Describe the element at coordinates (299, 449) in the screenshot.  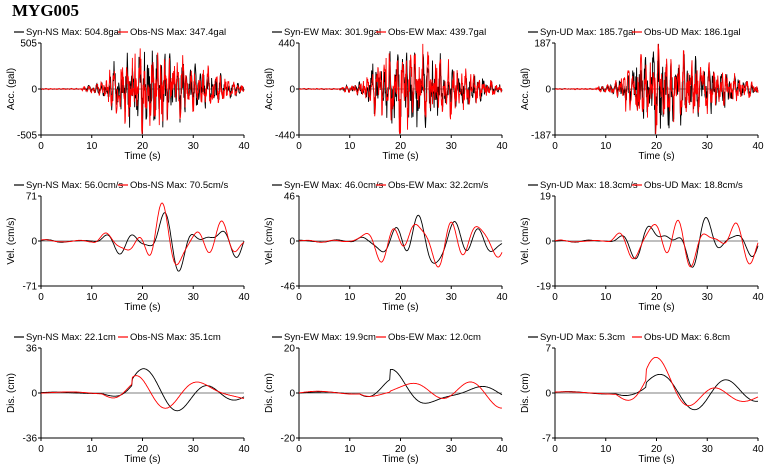
I see `x-tick-label-dis-ew: 0` at that location.